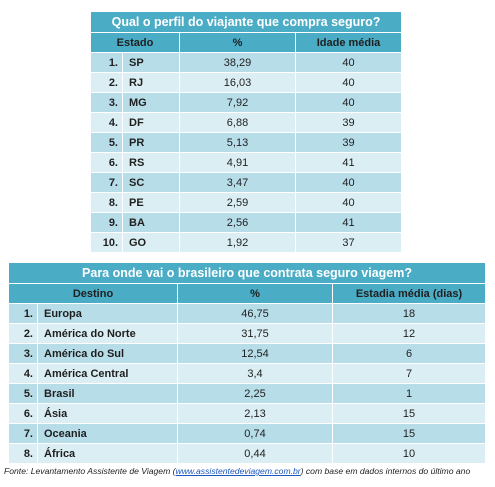 The height and width of the screenshot is (487, 495). I want to click on table-row: 10. GO 1,92 37, so click(246, 242).